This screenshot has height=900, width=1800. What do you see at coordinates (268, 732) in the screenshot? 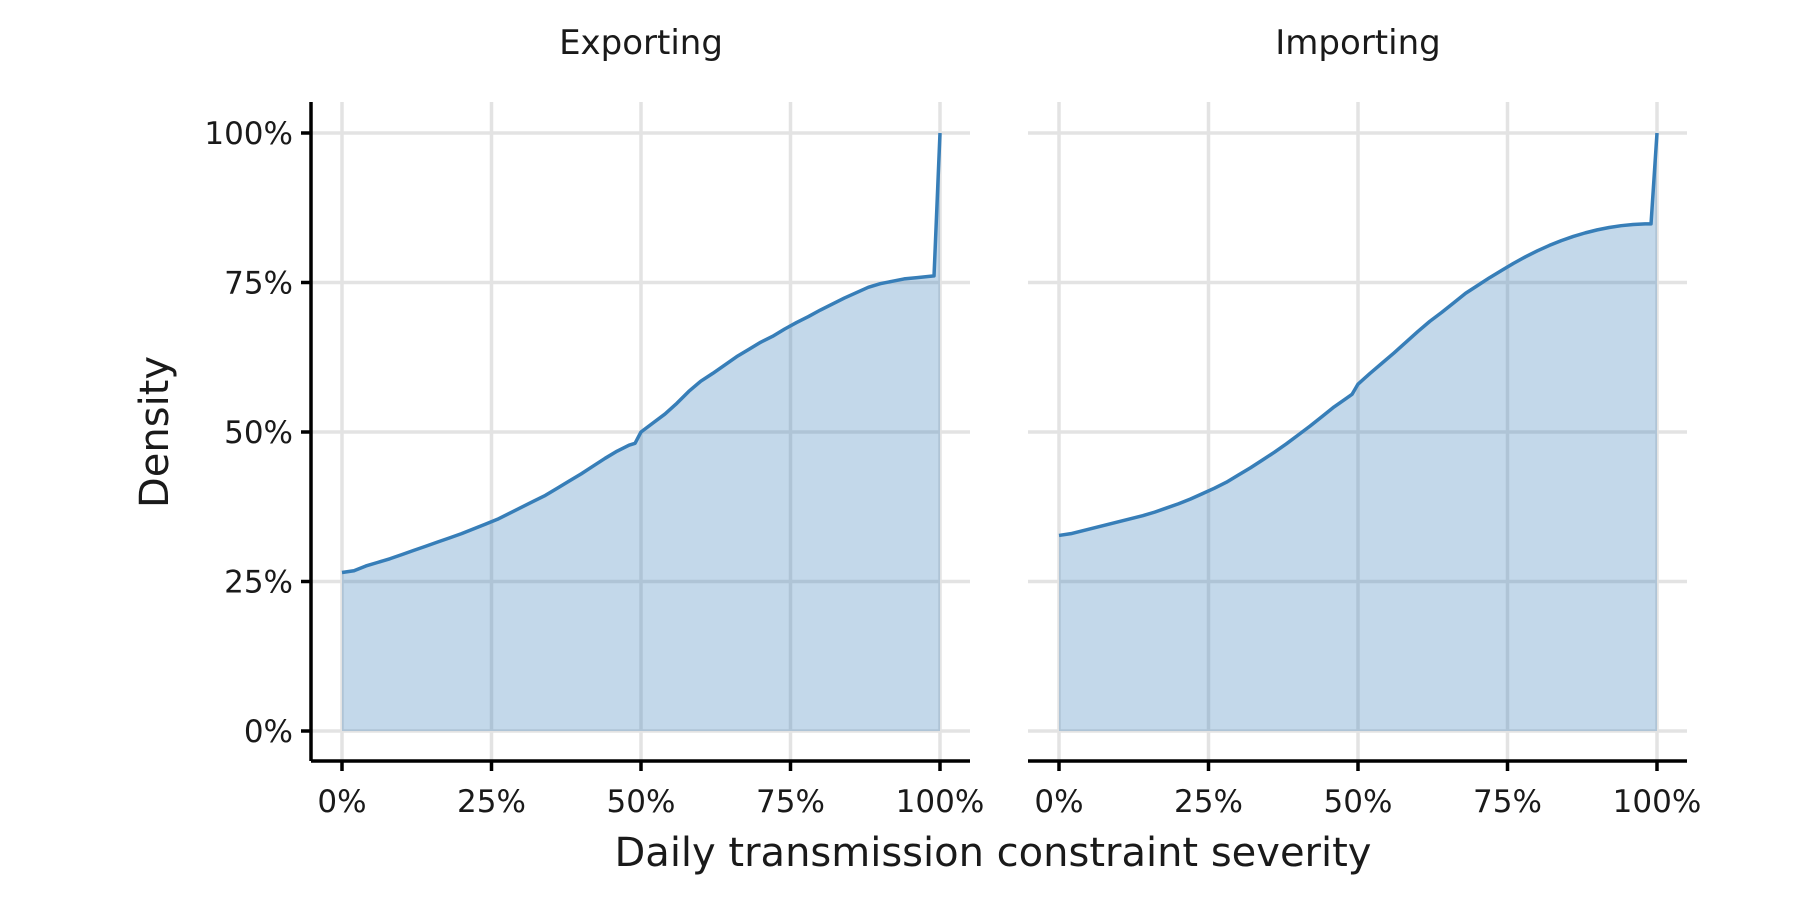
I see `y-tick-label: 0%` at bounding box center [268, 732].